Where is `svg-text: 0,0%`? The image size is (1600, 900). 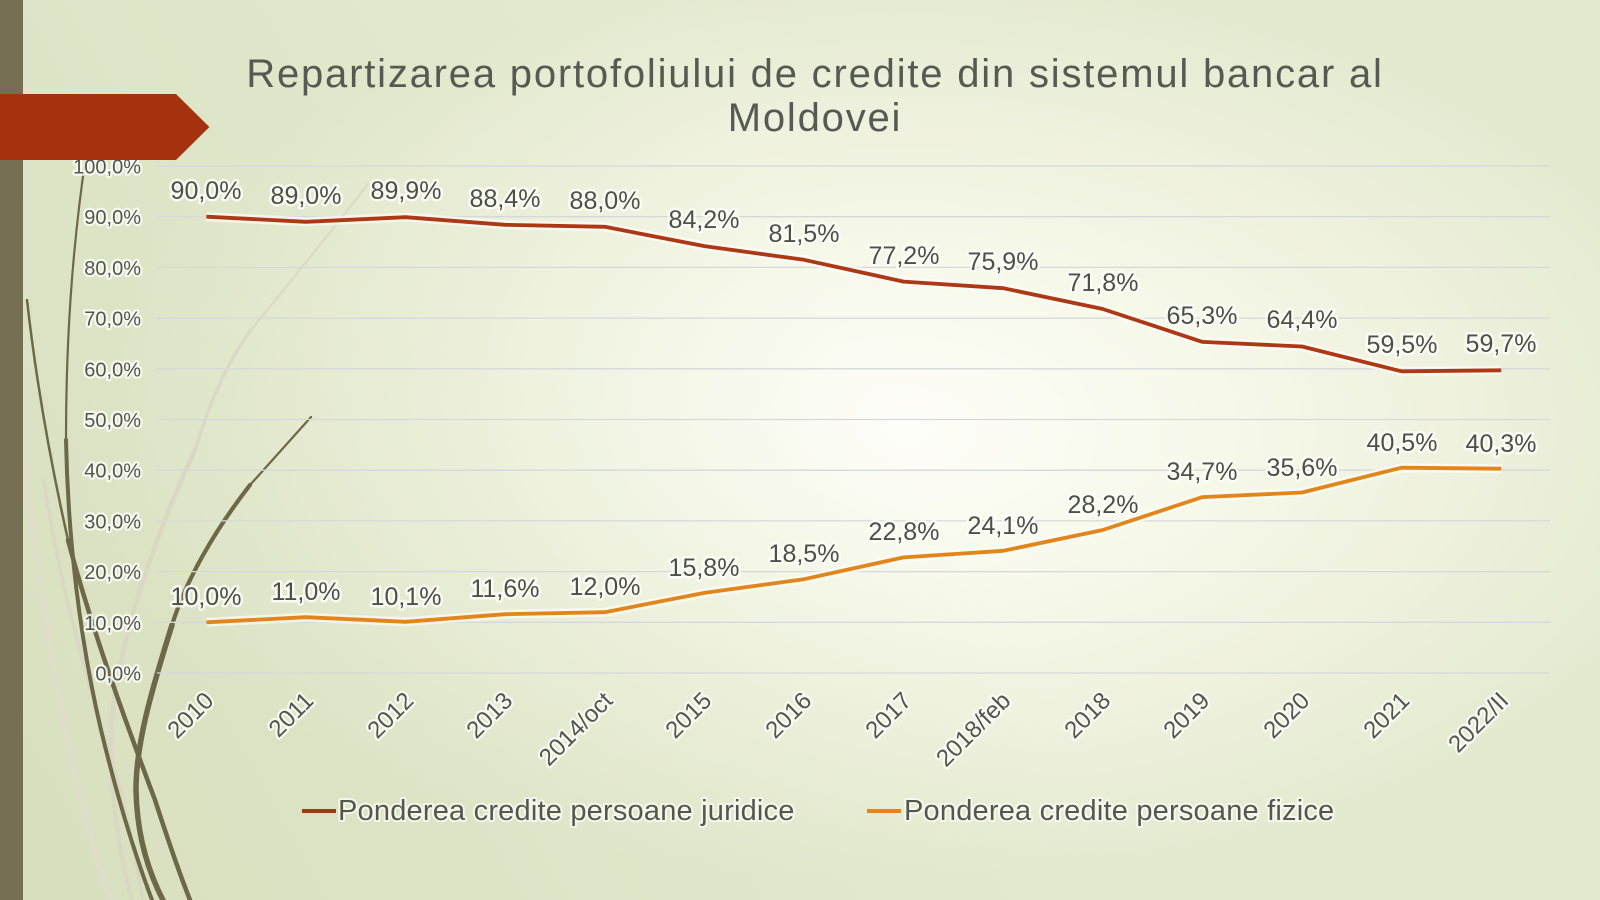
svg-text: 0,0% is located at coordinates (118, 675).